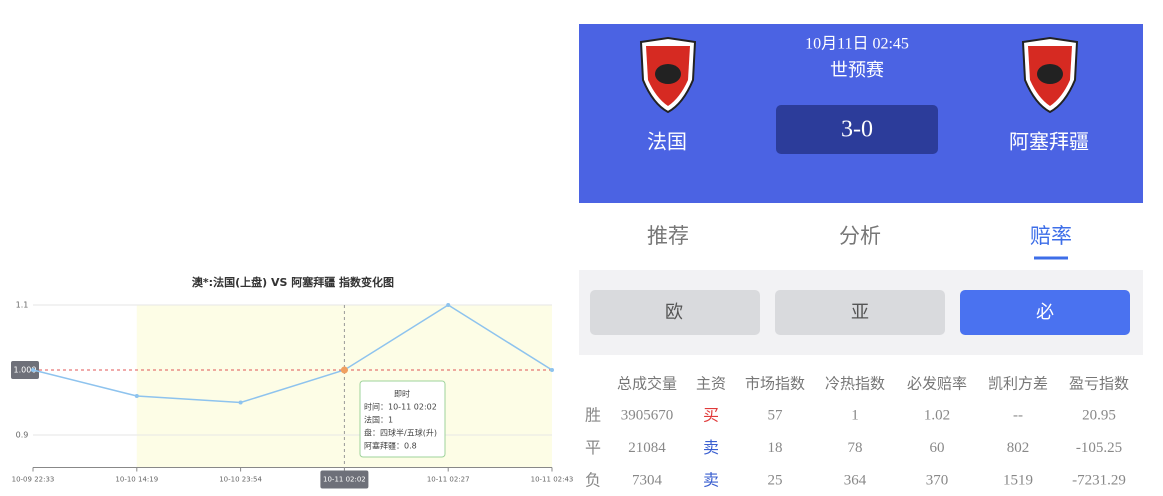 The height and width of the screenshot is (496, 1163). I want to click on odds-type-label: 亚, so click(860, 312).